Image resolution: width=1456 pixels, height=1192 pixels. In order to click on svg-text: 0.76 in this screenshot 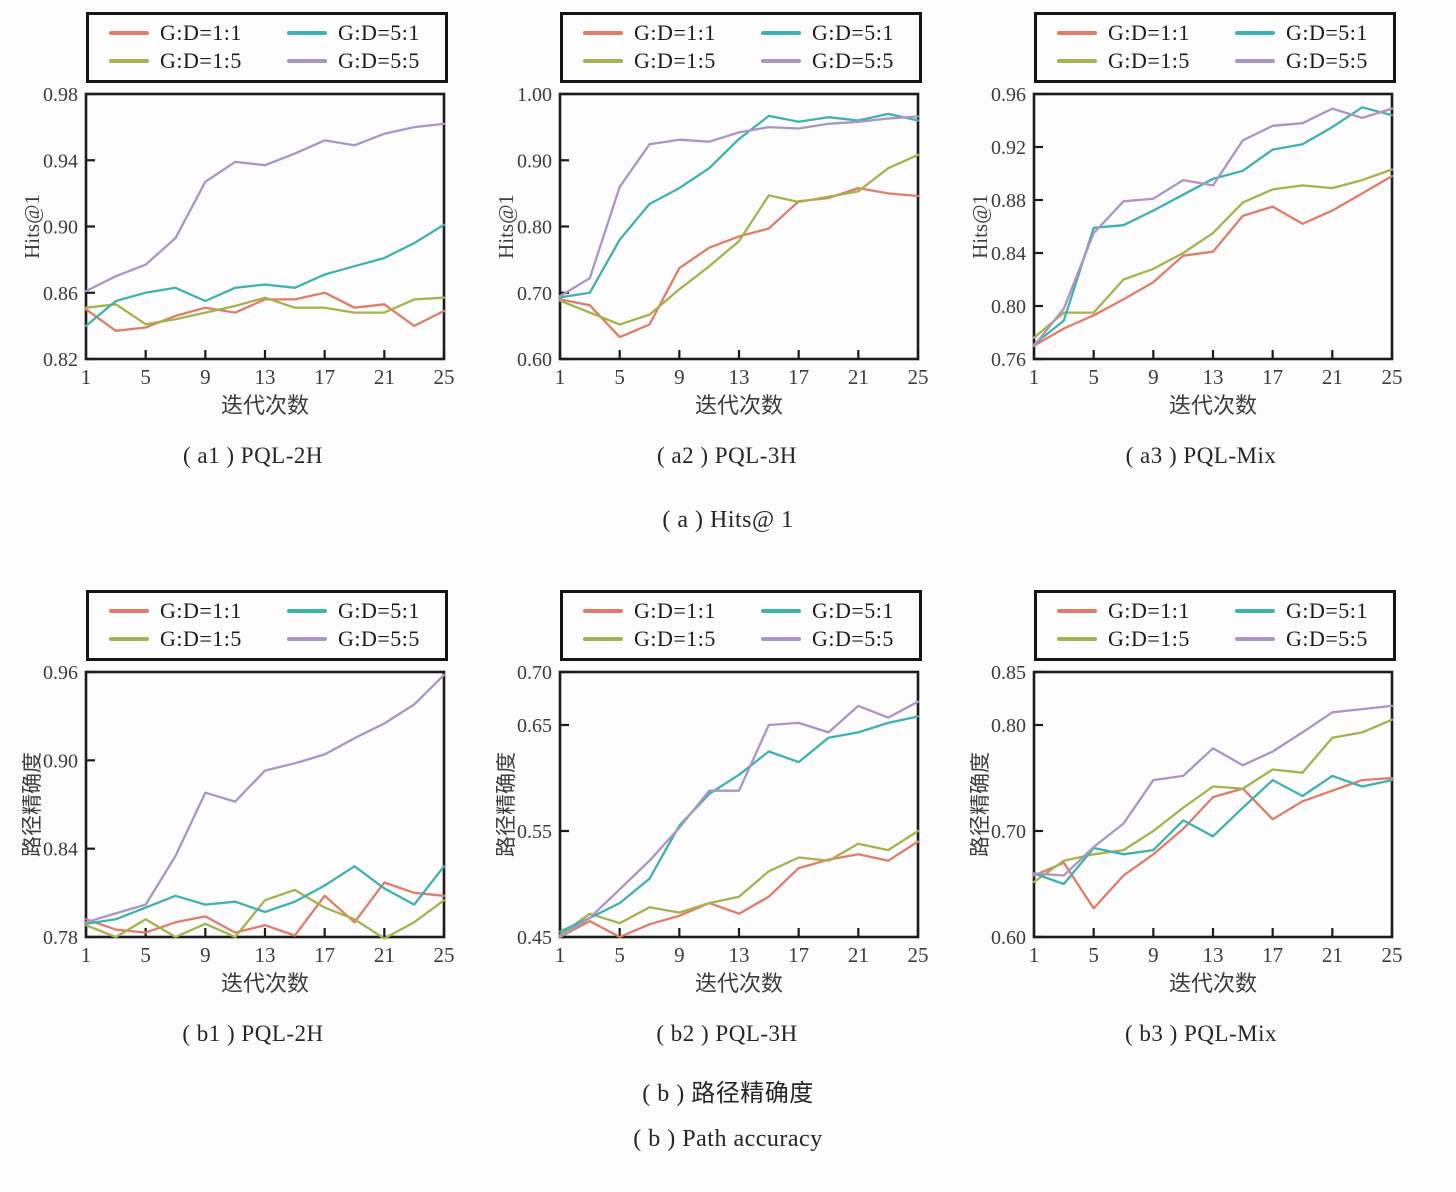, I will do `click(1008, 360)`.